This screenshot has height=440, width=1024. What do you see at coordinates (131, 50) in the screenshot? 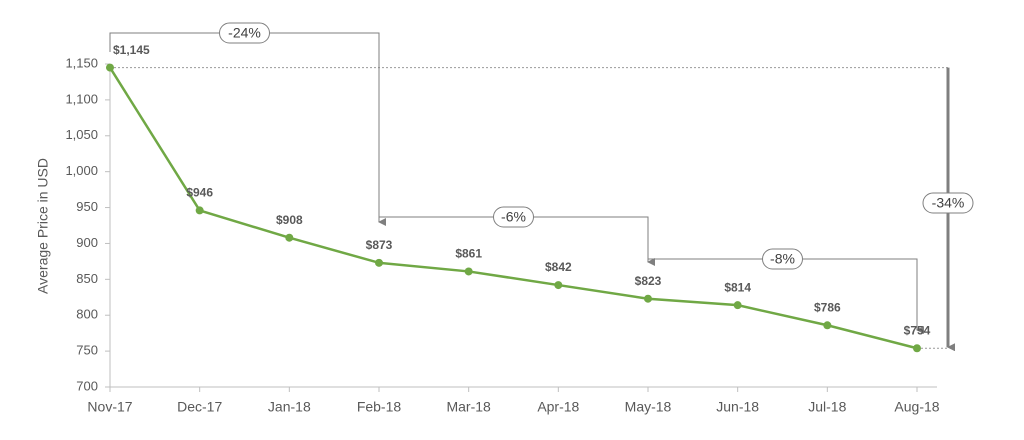
I see `data-label: $1,145` at bounding box center [131, 50].